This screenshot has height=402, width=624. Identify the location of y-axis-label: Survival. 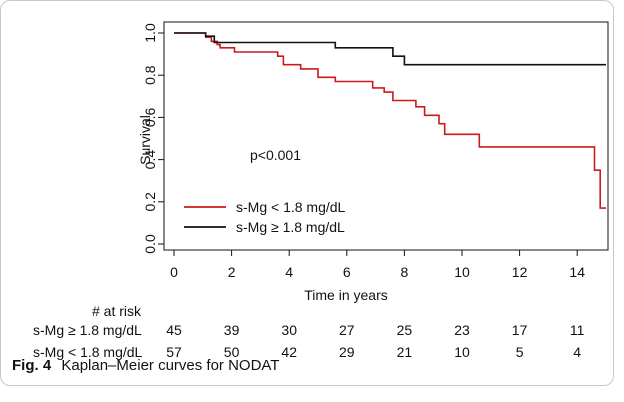
(145, 140).